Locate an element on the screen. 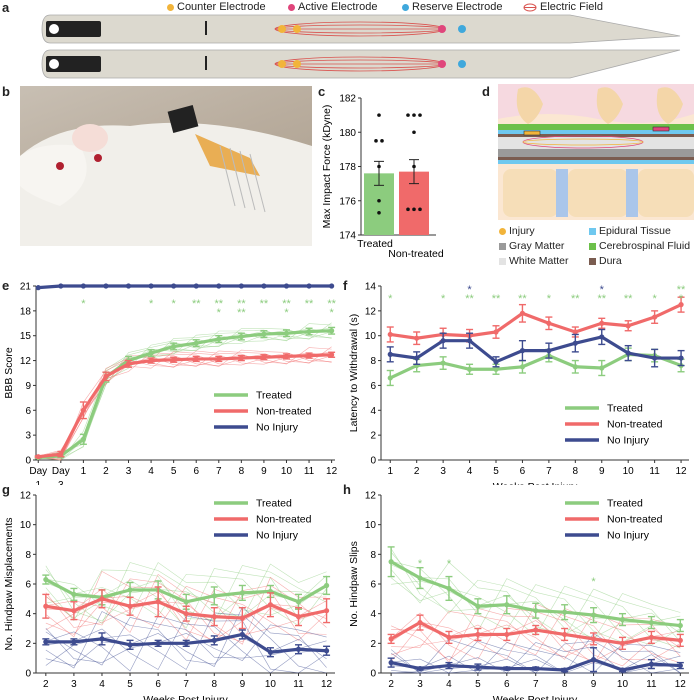 This screenshot has width=698, height=700. mean-line-treated is located at coordinates (185, 394).